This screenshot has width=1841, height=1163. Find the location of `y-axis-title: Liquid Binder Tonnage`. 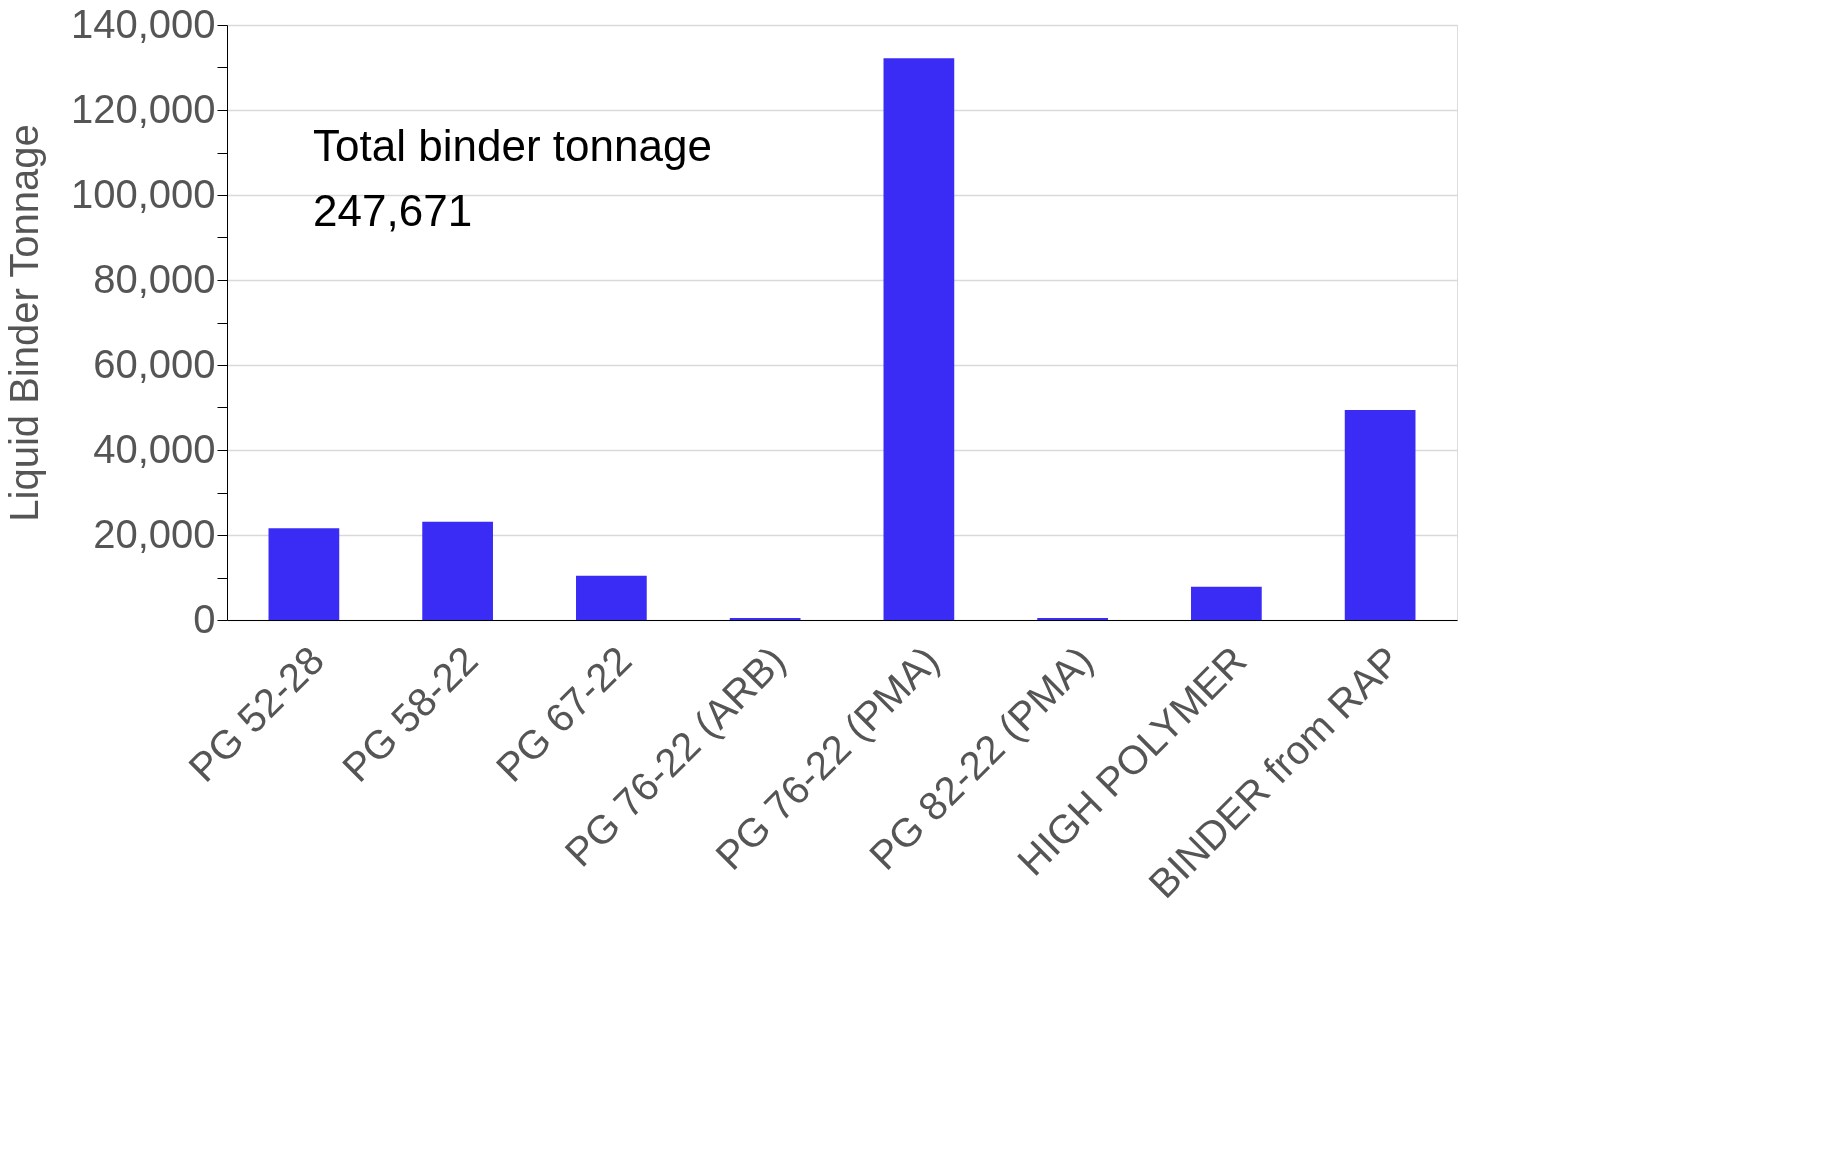

y-axis-title: Liquid Binder Tonnage is located at coordinates (23, 323).